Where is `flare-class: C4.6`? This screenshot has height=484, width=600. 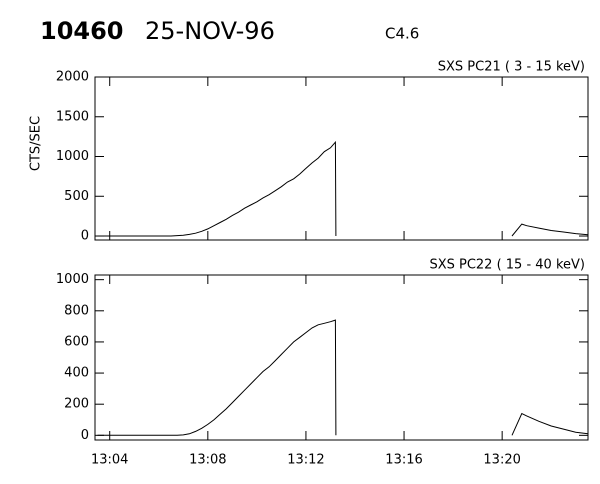 flare-class: C4.6 is located at coordinates (402, 34).